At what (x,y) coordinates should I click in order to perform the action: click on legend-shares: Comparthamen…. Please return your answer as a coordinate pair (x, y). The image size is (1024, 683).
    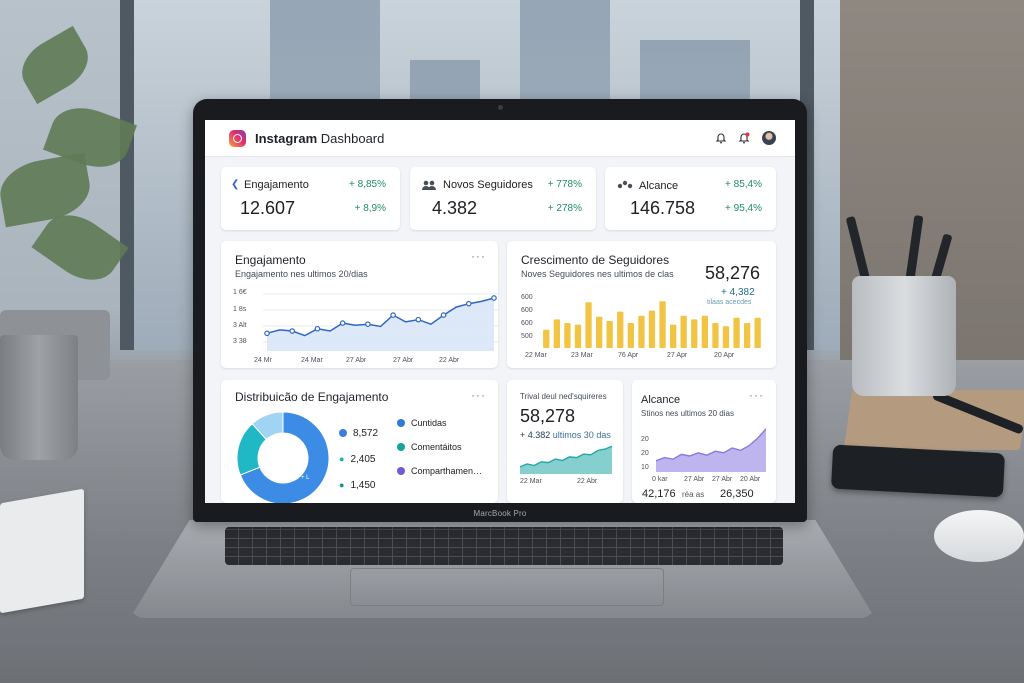
    Looking at the image, I should click on (439, 471).